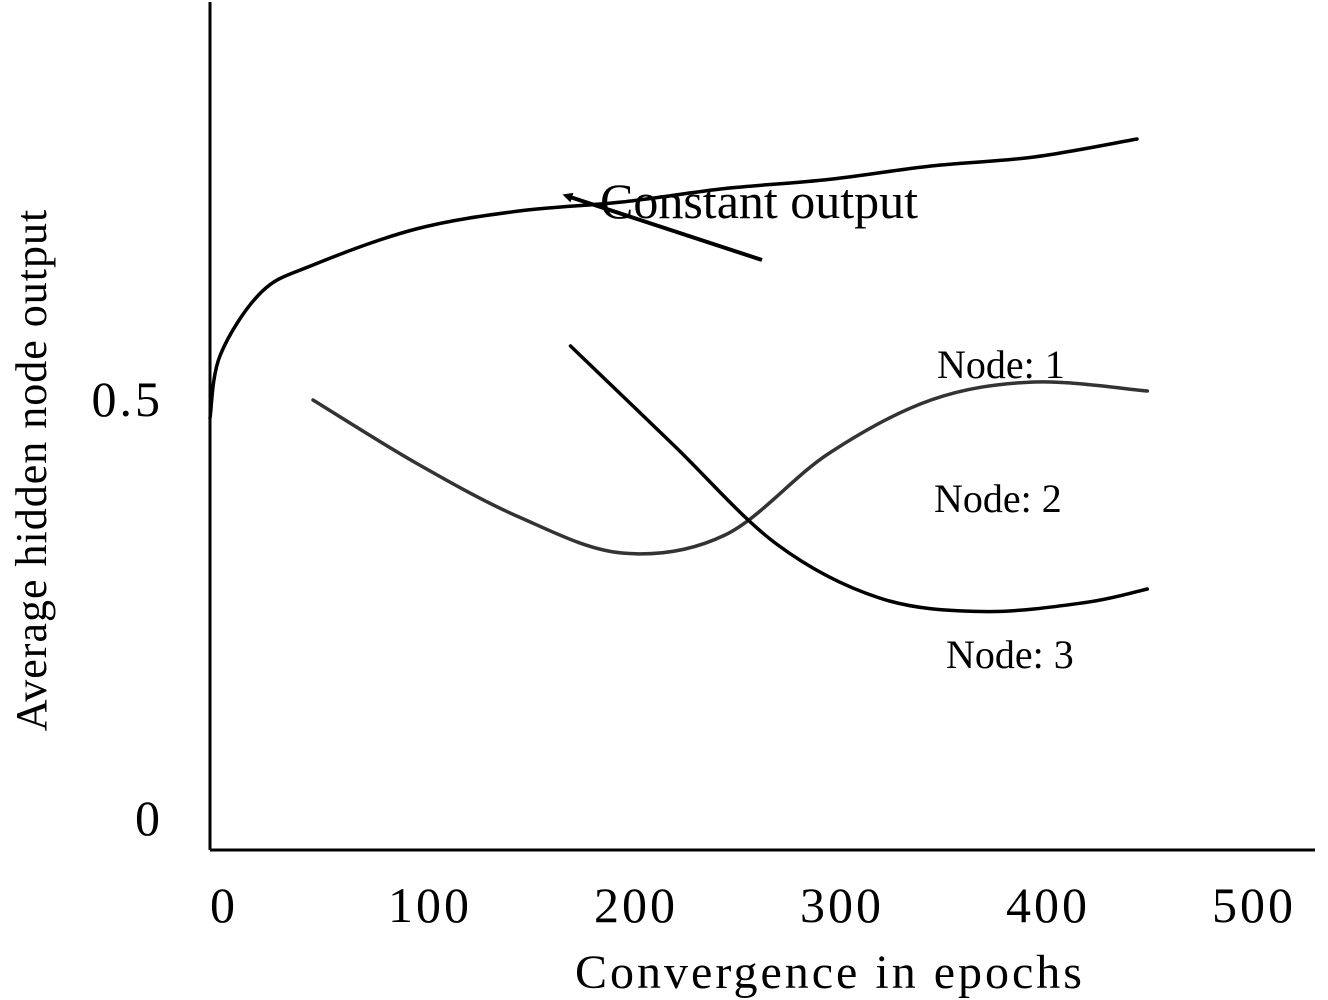 This screenshot has width=1328, height=1000. What do you see at coordinates (224, 905) in the screenshot?
I see `x-tick-label: 0` at bounding box center [224, 905].